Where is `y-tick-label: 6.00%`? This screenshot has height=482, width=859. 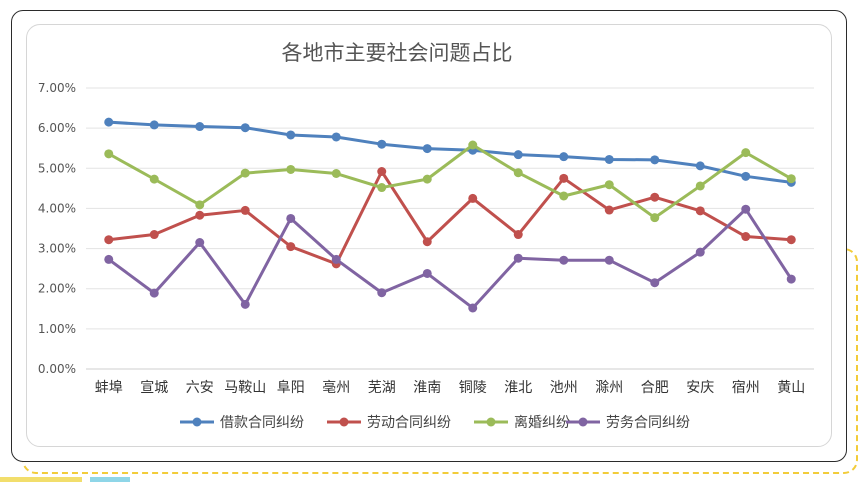
y-tick-label: 6.00% is located at coordinates (57, 128).